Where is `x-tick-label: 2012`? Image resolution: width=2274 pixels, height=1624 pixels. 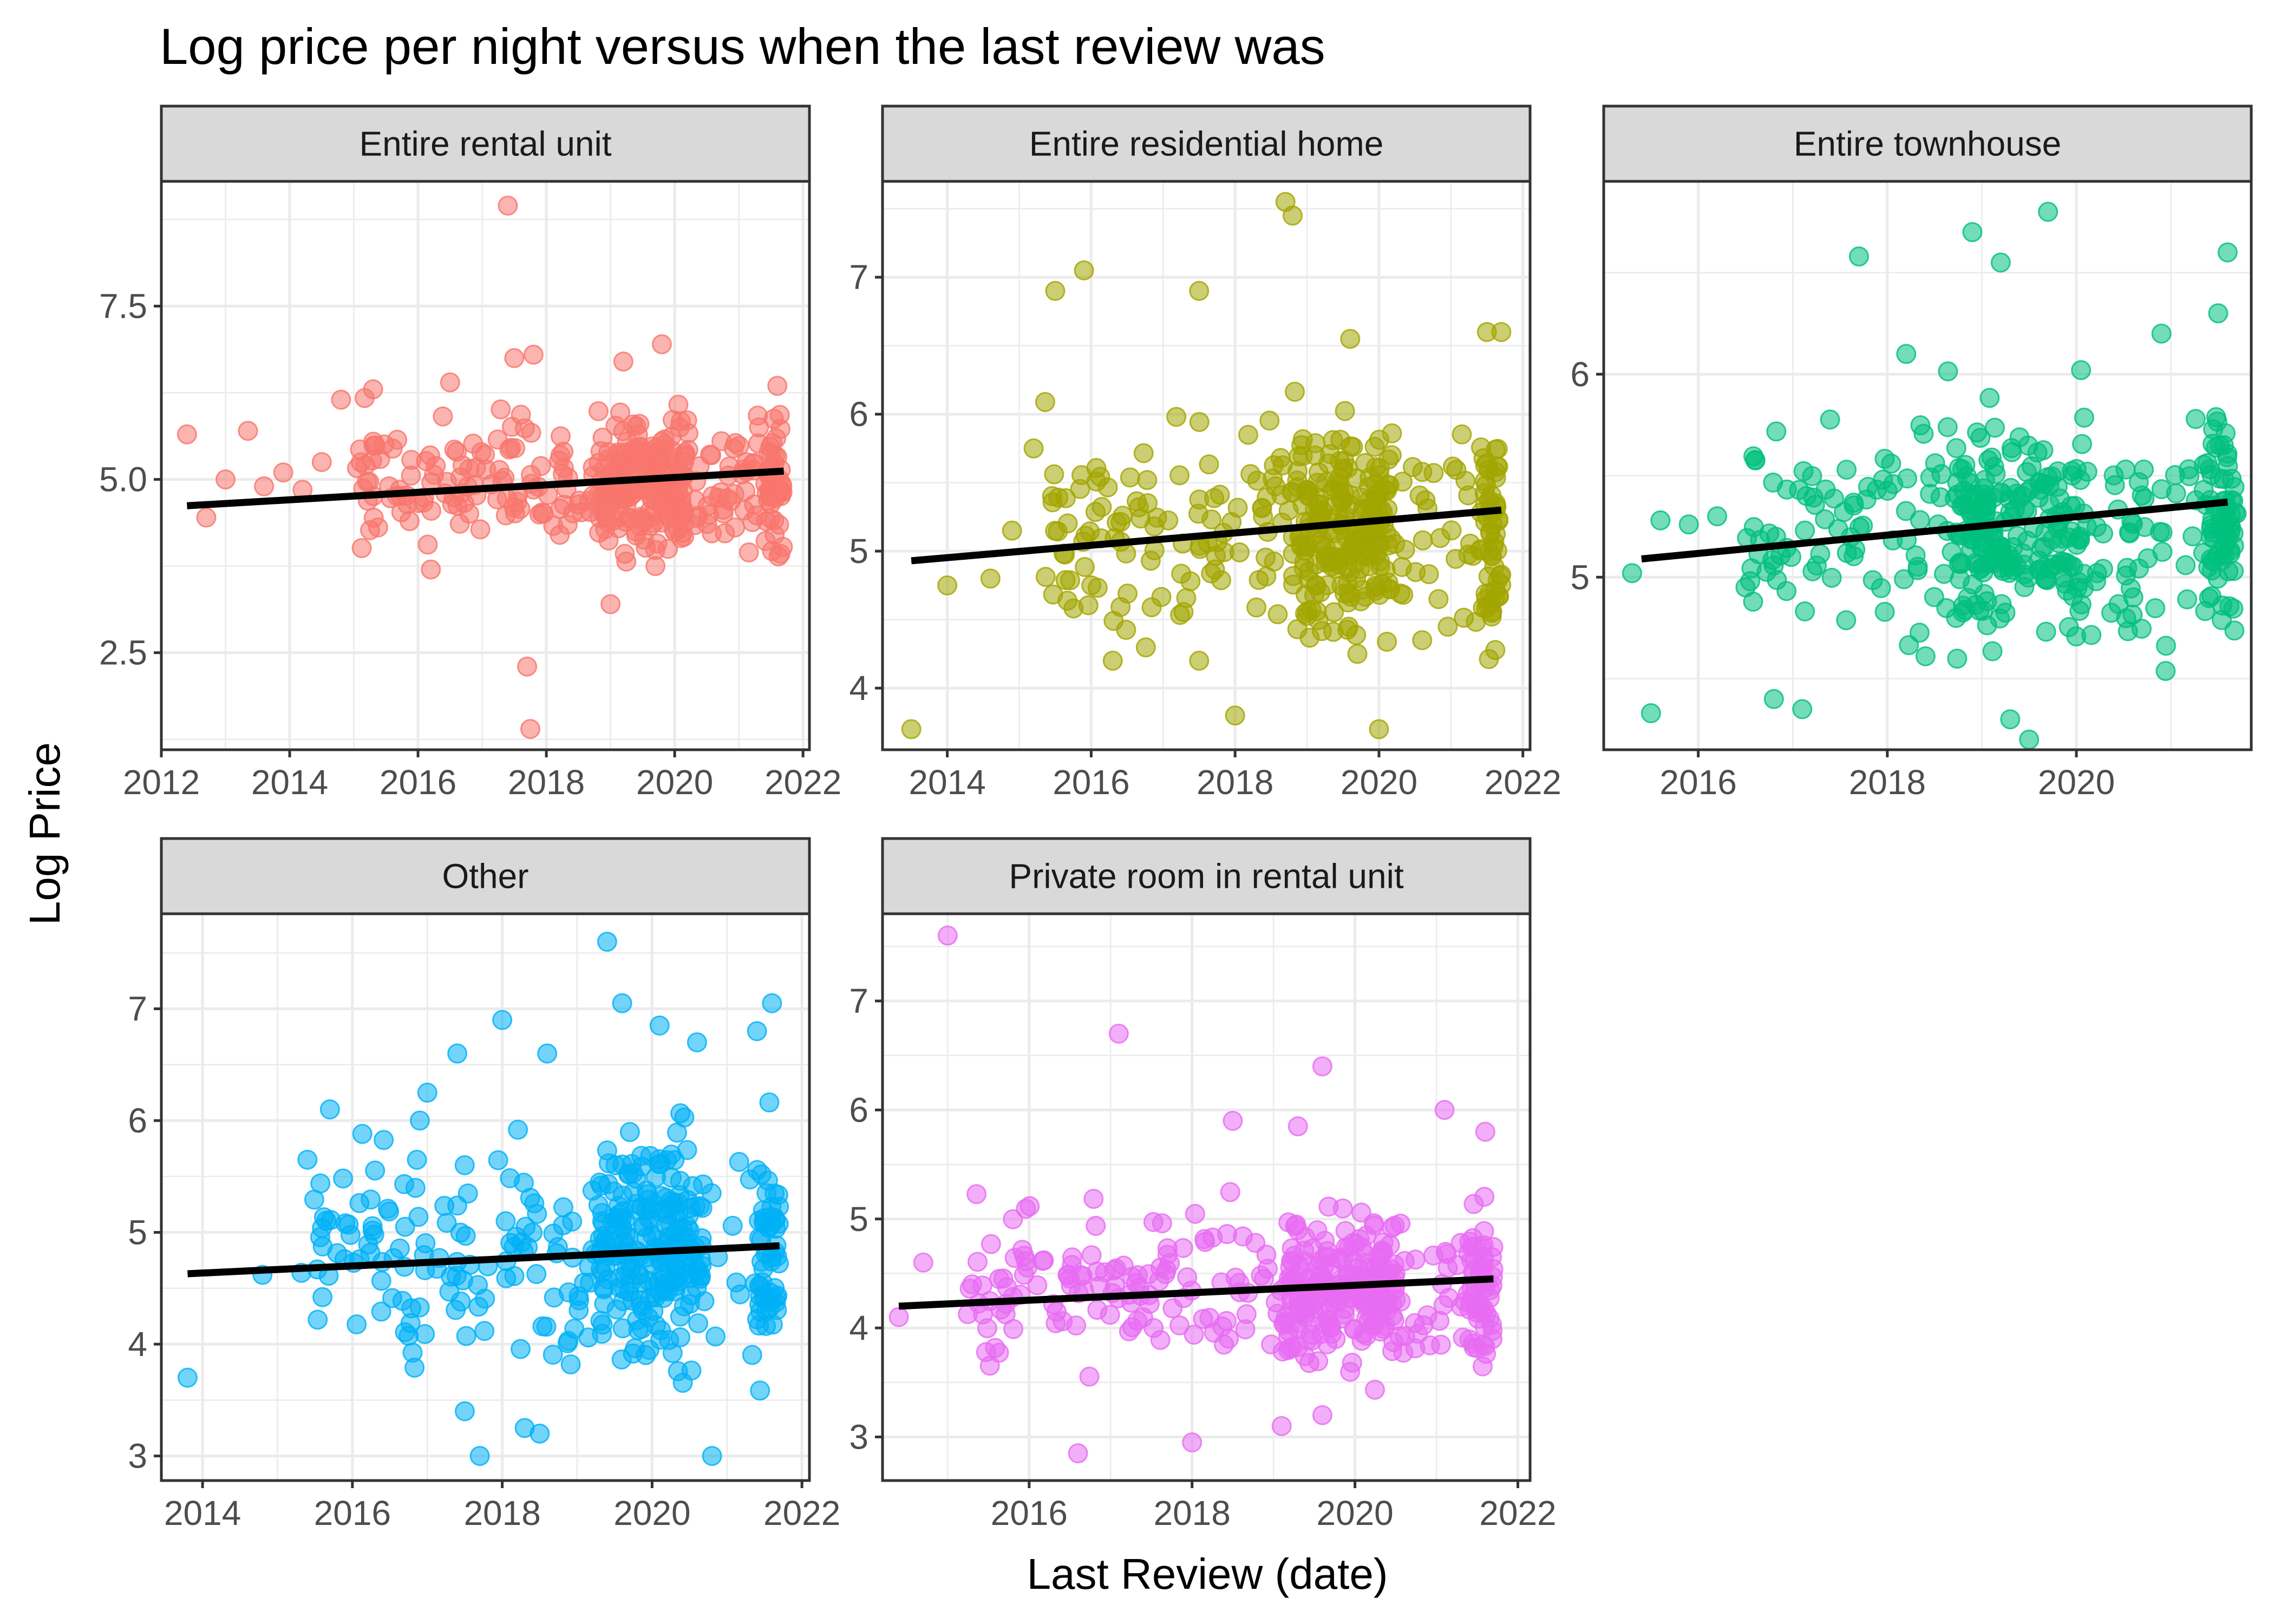
x-tick-label: 2012 is located at coordinates (161, 783).